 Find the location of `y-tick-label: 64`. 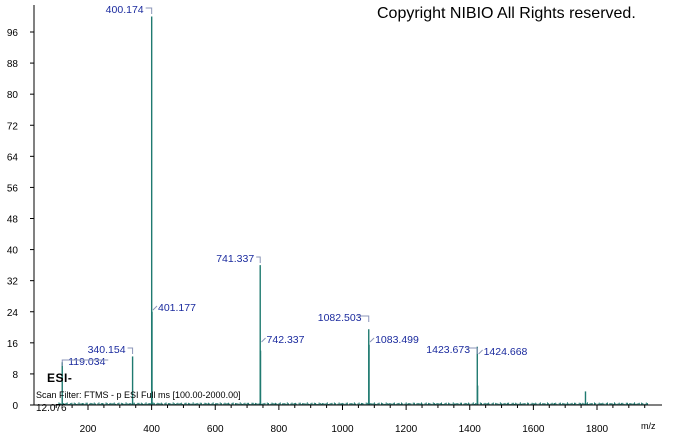

y-tick-label: 64 is located at coordinates (13, 157).